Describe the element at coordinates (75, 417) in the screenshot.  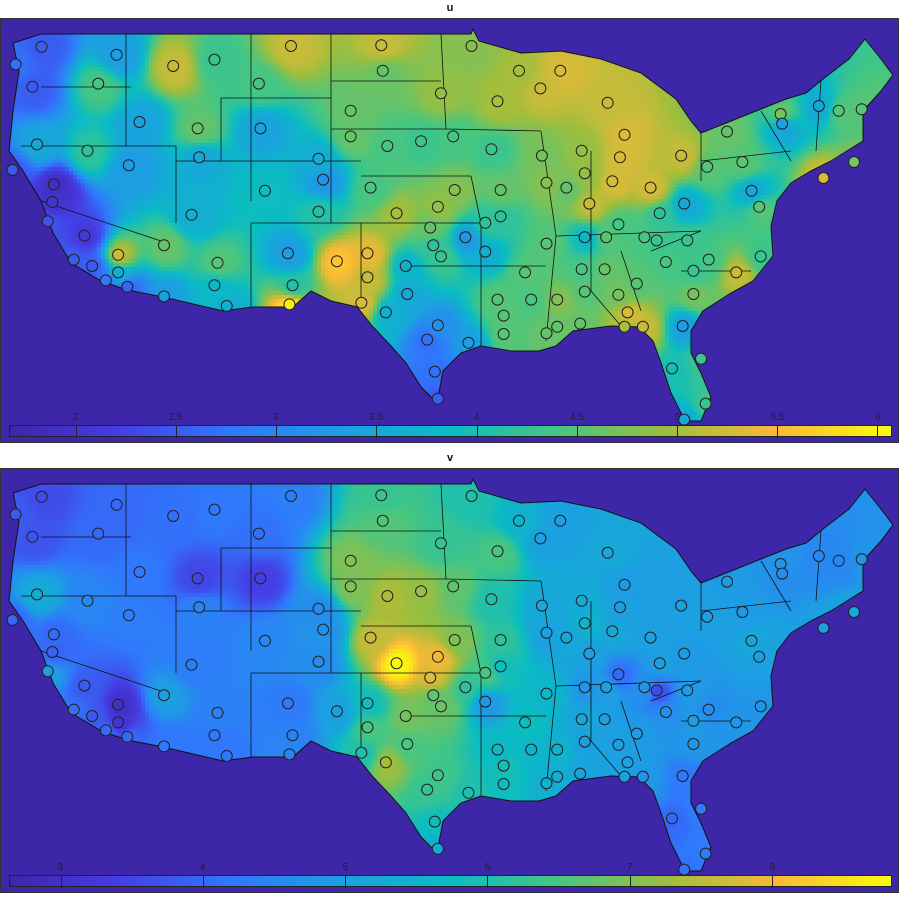
I see `colorbar-tick-label: 2` at that location.